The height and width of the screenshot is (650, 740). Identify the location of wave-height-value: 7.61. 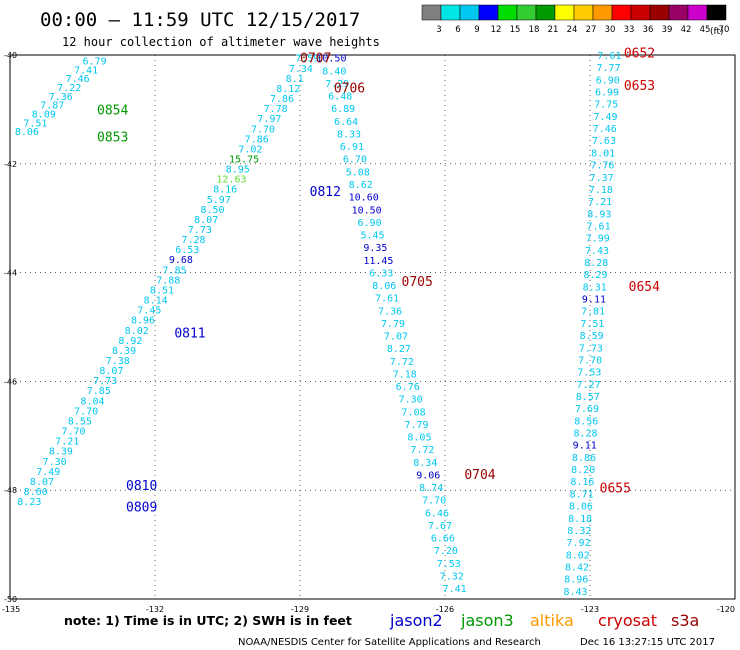
(387, 299).